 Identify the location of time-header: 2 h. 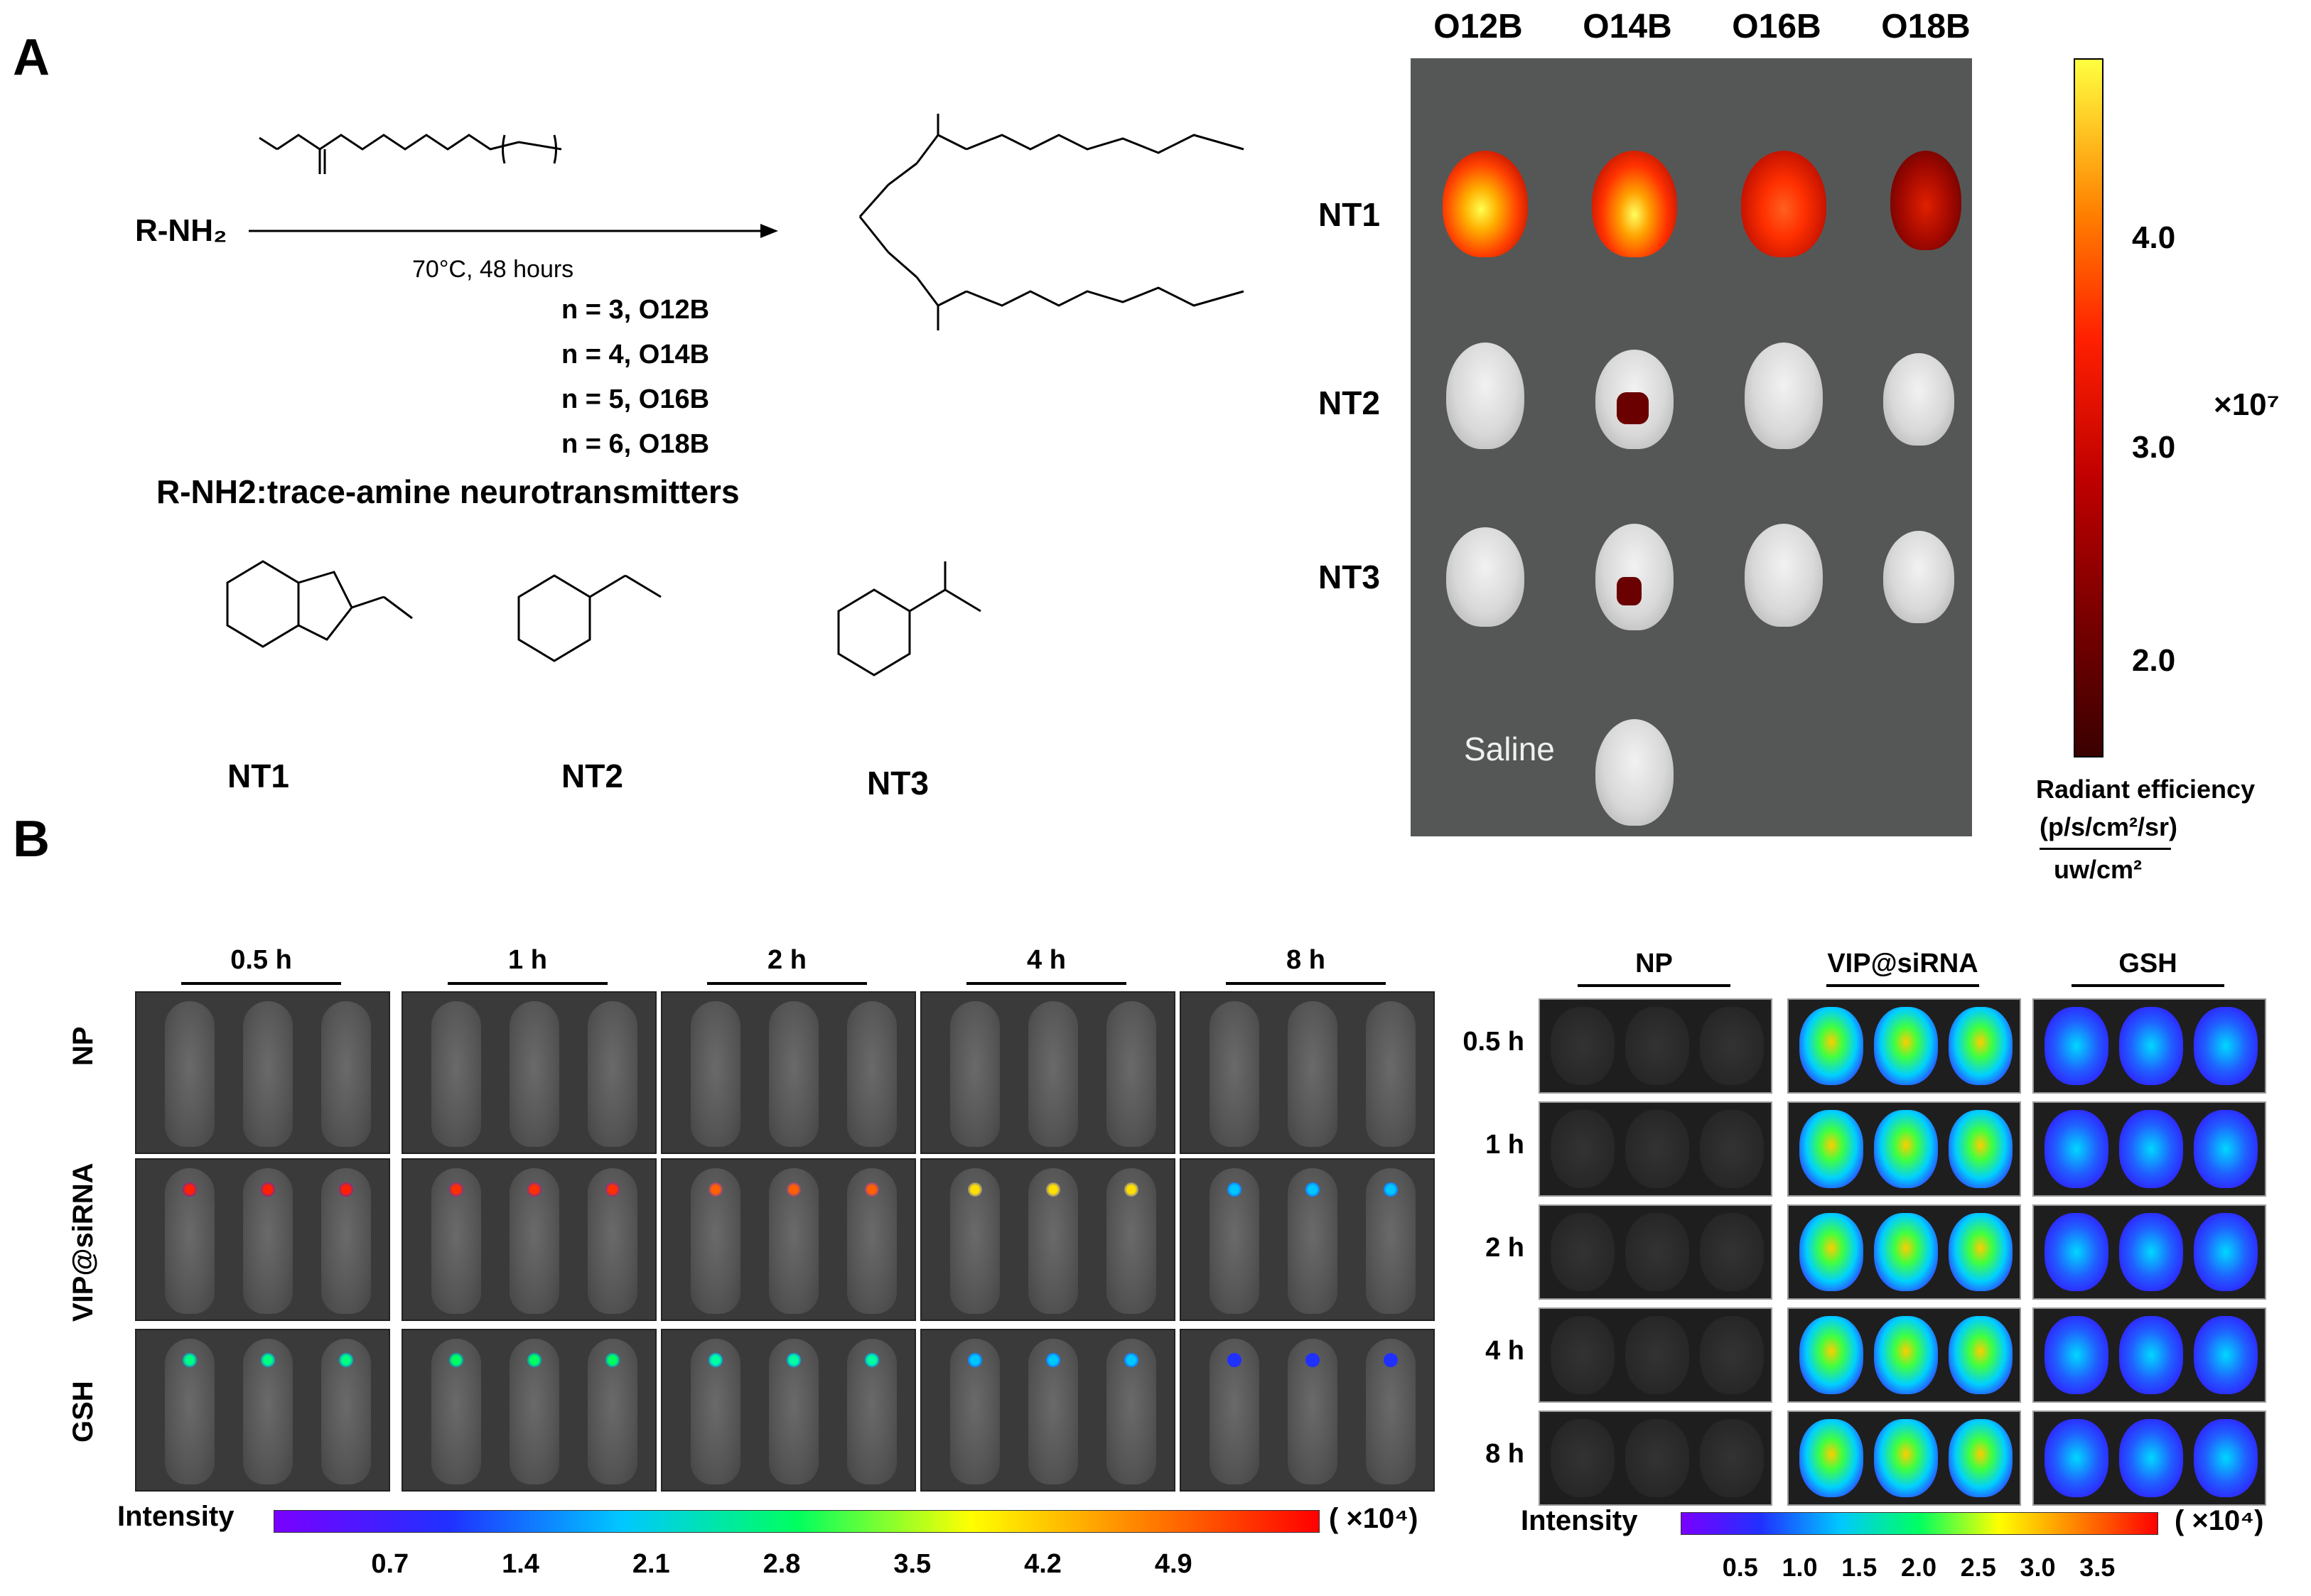
(787, 960).